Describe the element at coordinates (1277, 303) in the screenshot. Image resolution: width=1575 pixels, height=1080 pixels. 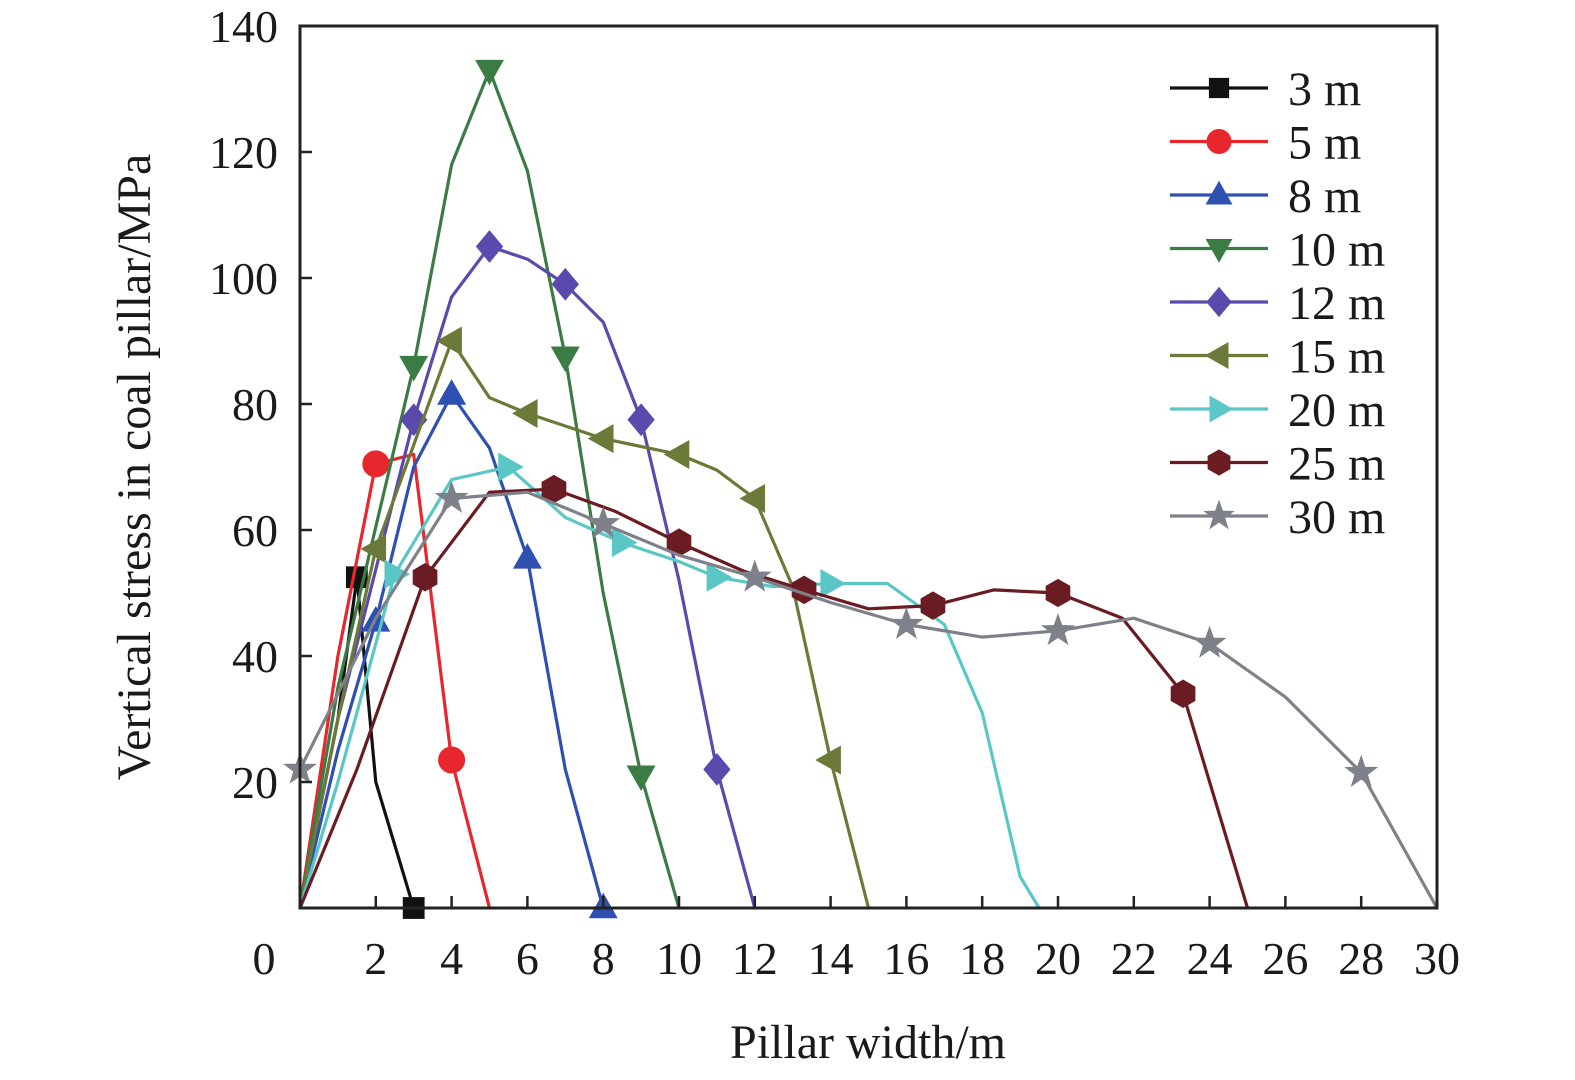
I see `legend: 3 m5 m8 m10 m12 m15 m20 m25 m30 m` at that location.